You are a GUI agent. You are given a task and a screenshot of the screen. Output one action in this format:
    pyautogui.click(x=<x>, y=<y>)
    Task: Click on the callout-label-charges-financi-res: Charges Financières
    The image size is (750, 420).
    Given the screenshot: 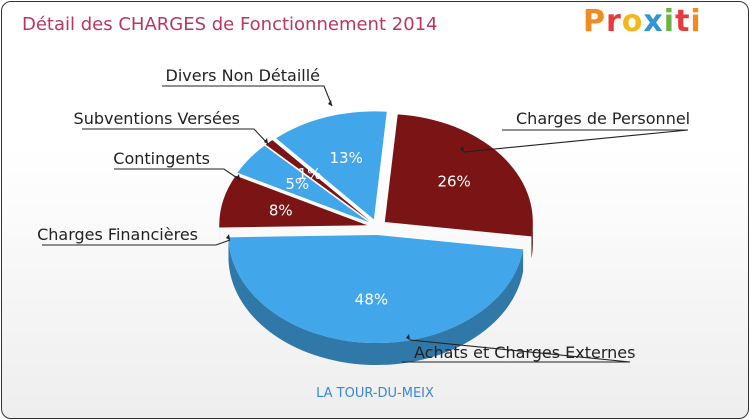 What is the action you would take?
    pyautogui.click(x=117, y=234)
    